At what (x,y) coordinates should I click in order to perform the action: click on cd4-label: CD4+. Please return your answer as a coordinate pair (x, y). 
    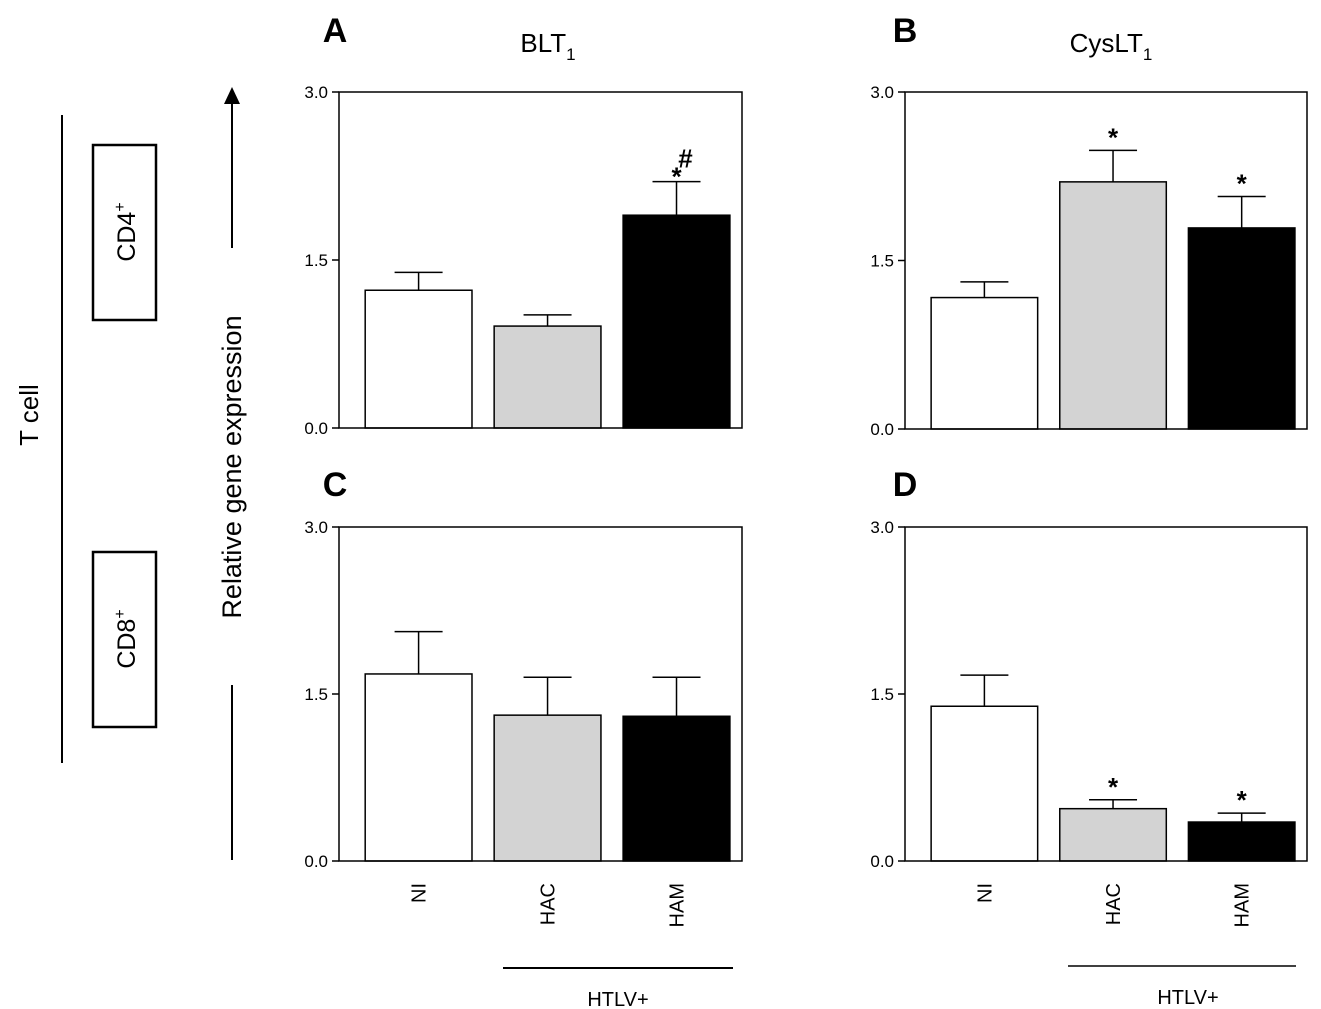
    Looking at the image, I should click on (126, 231).